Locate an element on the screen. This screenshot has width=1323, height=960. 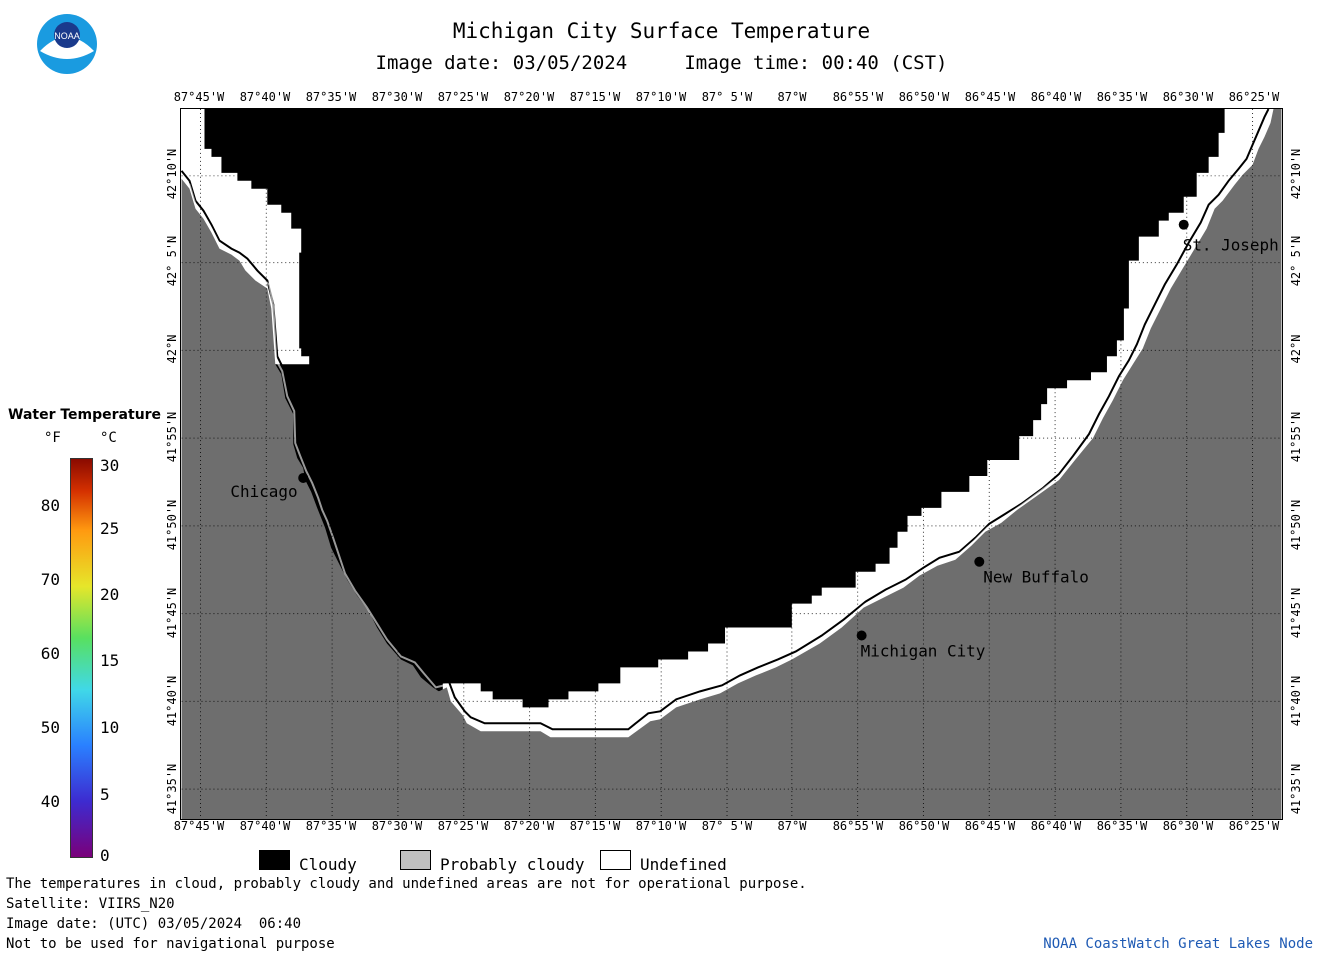
utc-date-text: Image date: (UTC) 03/05/2024 06:40 is located at coordinates (154, 924).